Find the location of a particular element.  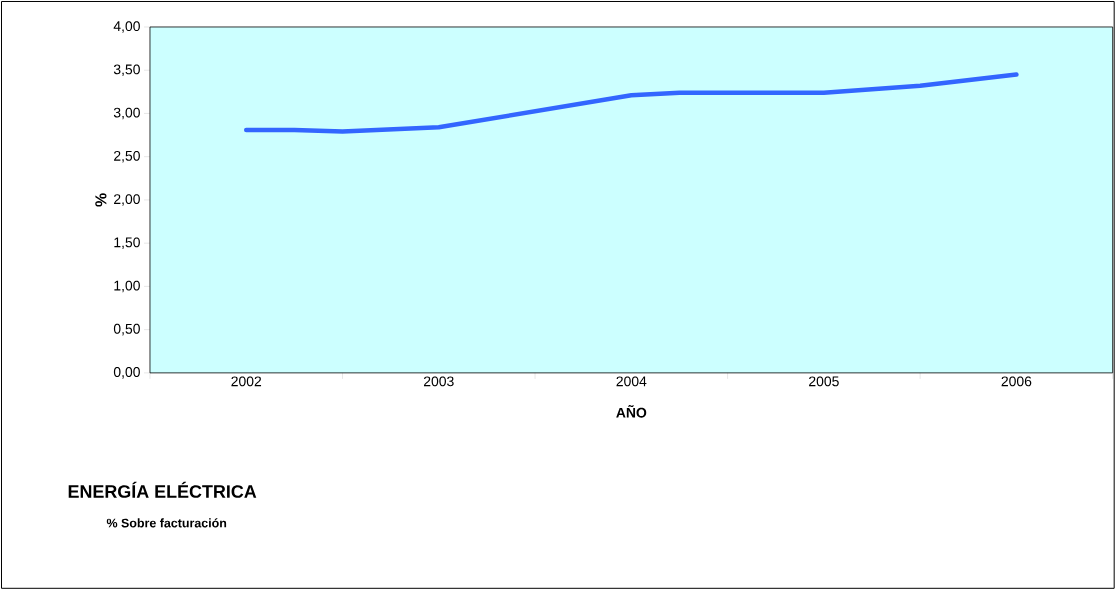

y-tick-label: 3,50 is located at coordinates (126, 70).